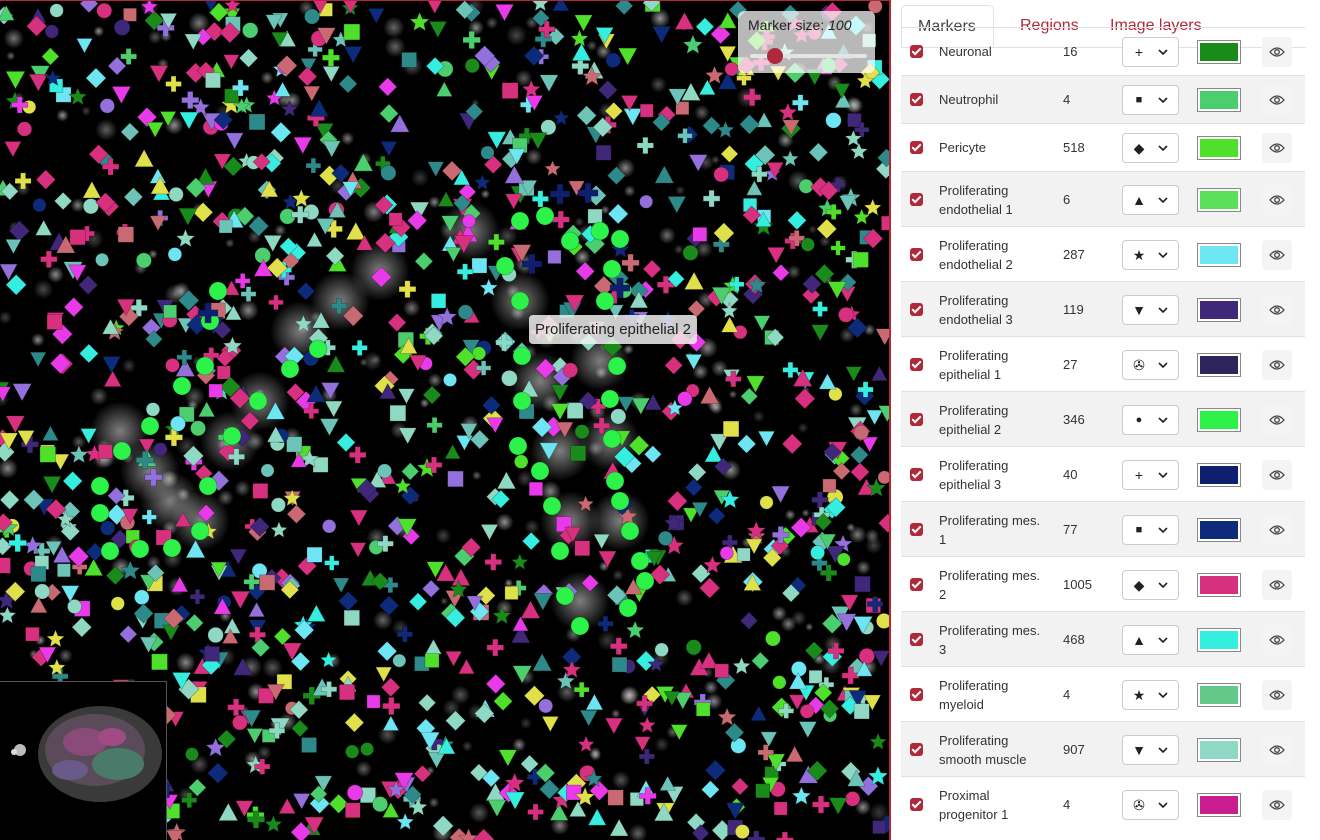 This screenshot has height=840, width=1320. I want to click on marker-name: Proliferating smooth muscle, so click(983, 749).